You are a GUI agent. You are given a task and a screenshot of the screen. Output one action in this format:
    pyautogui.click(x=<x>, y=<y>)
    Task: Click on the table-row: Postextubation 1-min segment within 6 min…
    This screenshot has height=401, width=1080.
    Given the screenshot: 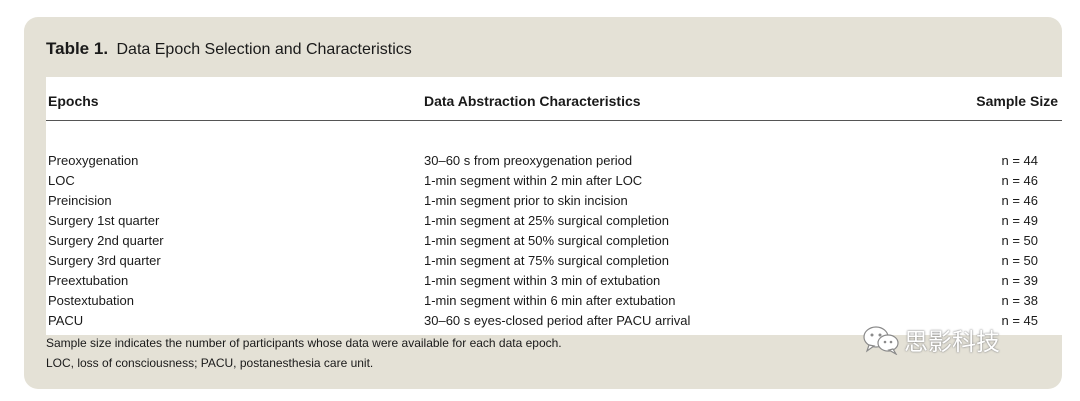 What is the action you would take?
    pyautogui.click(x=554, y=301)
    